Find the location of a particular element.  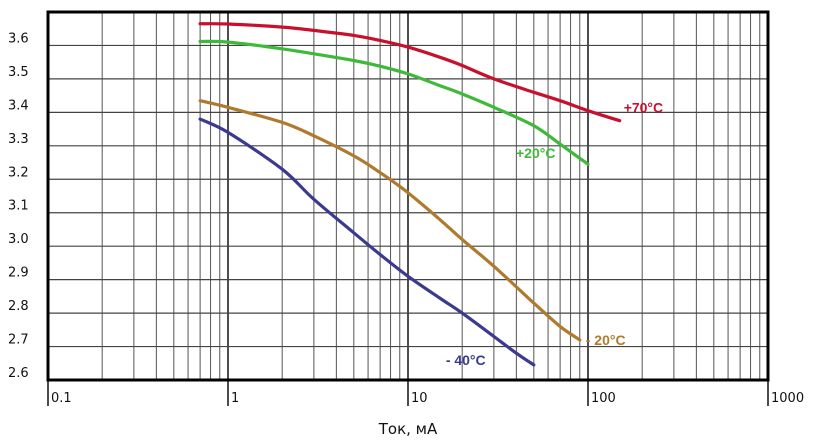

series-label: - 40°C is located at coordinates (466, 360).